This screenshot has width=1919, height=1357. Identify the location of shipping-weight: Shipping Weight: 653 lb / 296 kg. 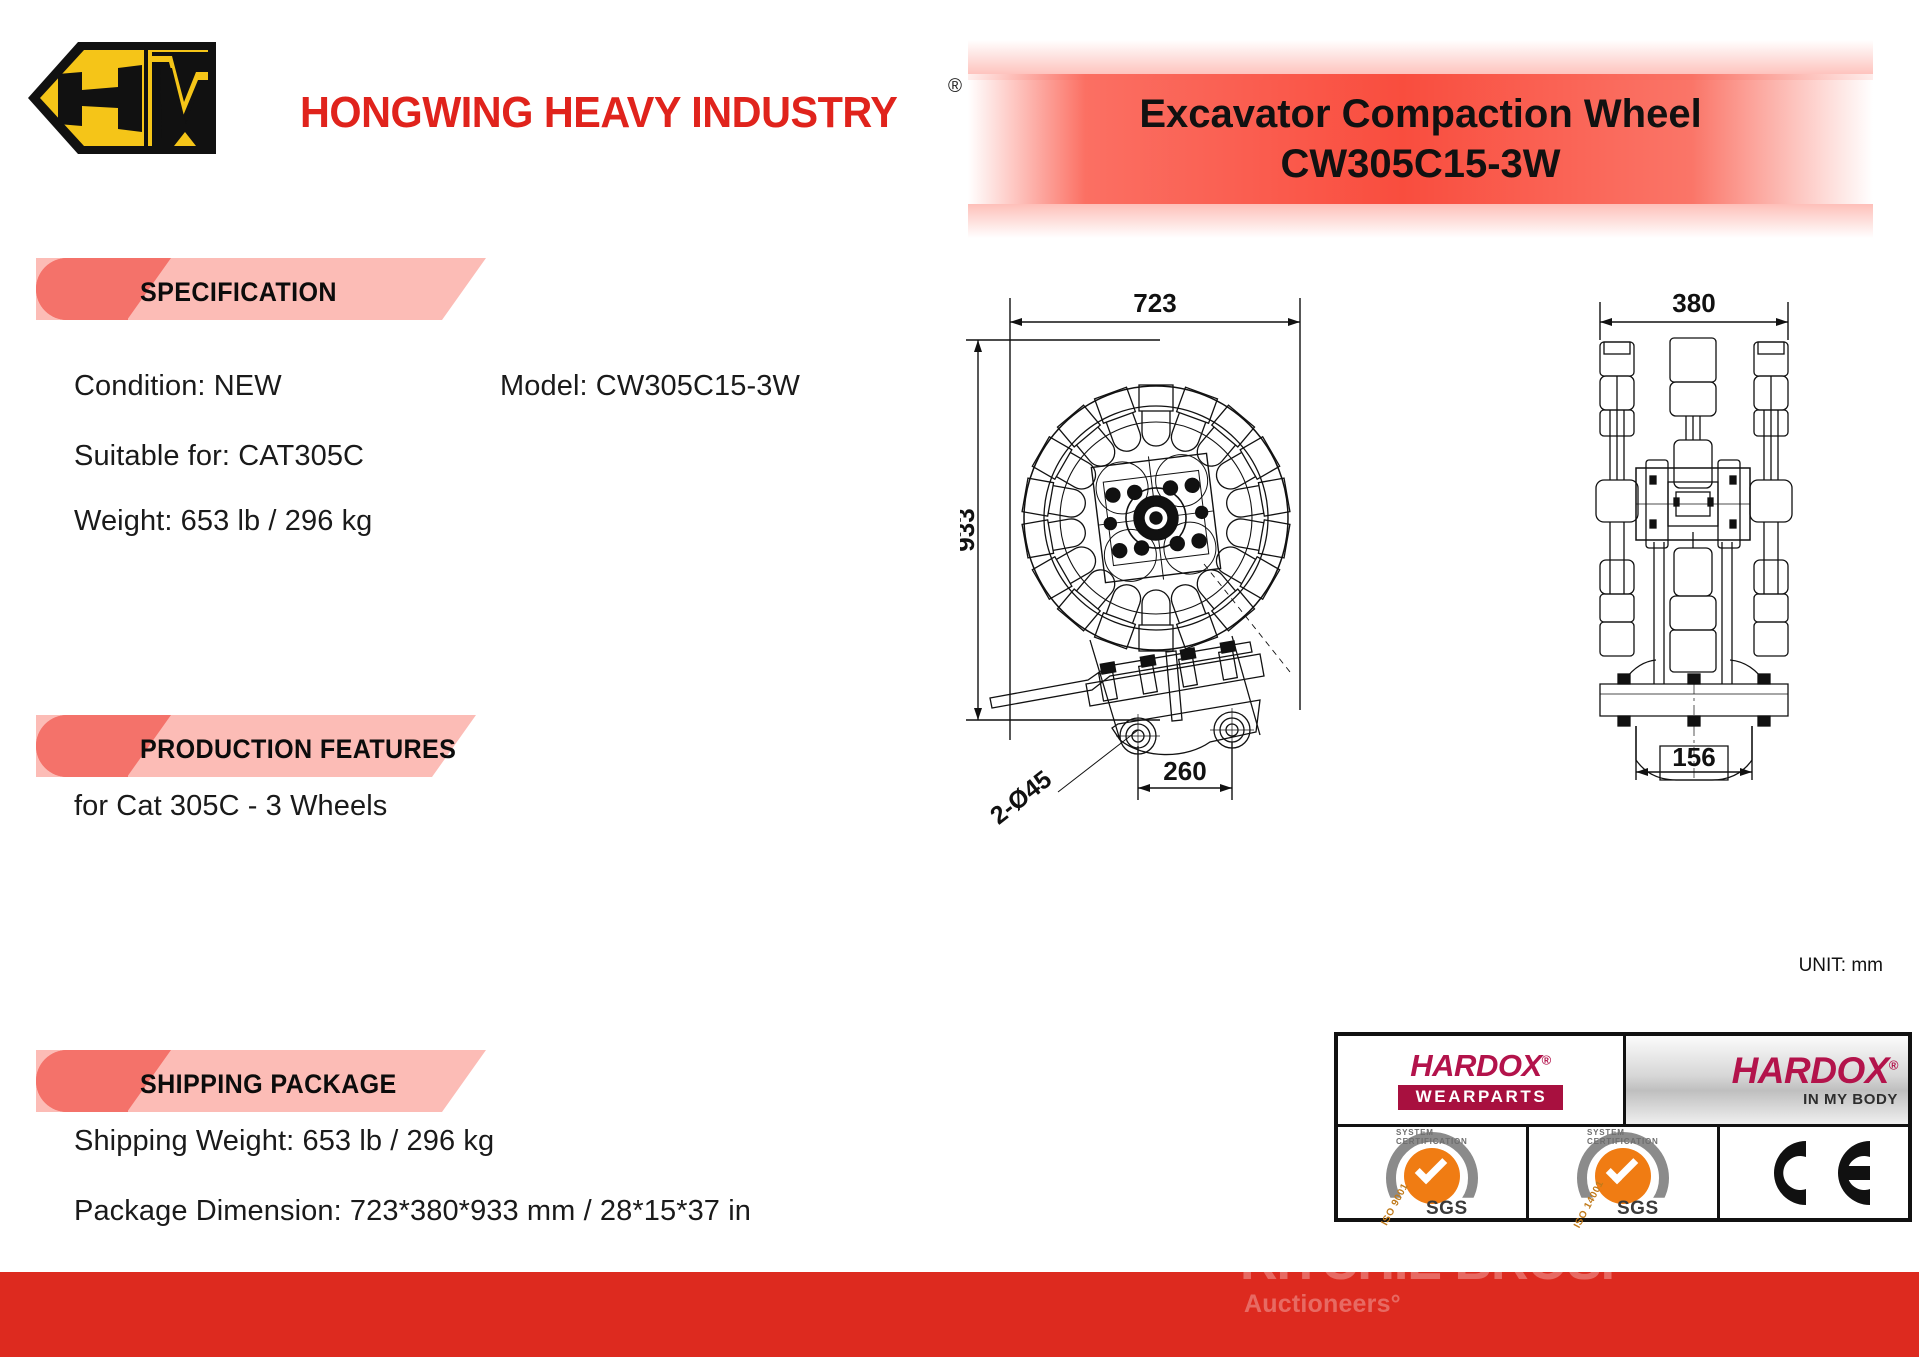
(284, 1141).